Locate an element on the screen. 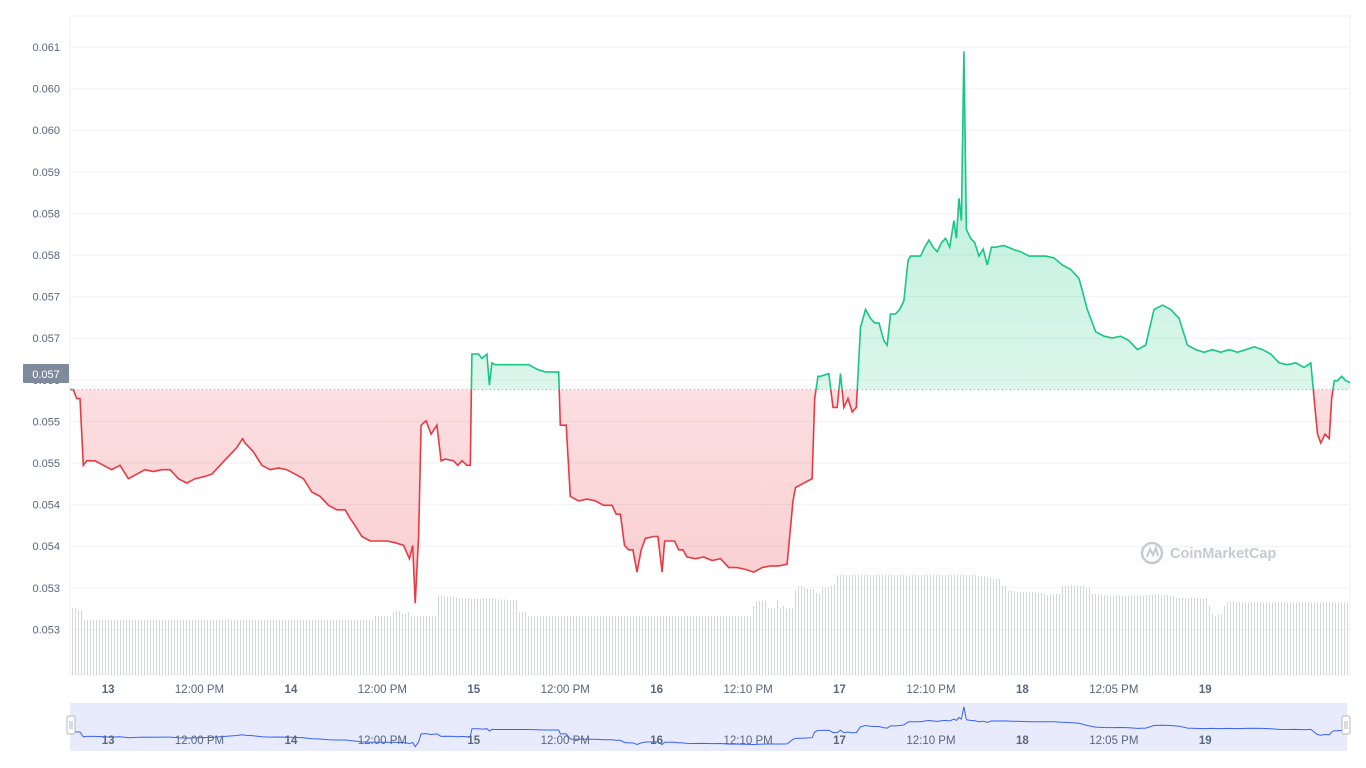  x-tick-label: 13 is located at coordinates (108, 690).